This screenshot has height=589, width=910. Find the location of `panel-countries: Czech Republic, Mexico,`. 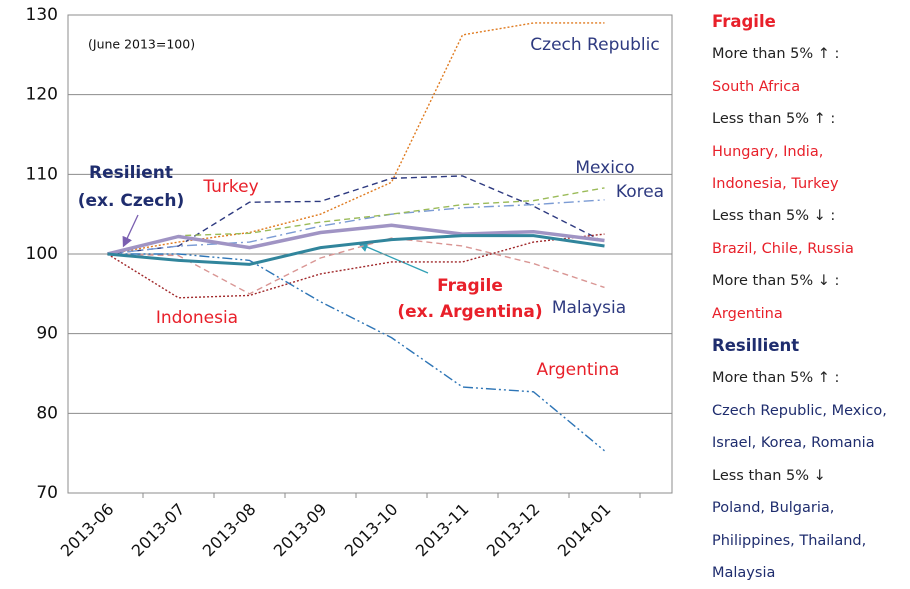

panel-countries: Czech Republic, Mexico, is located at coordinates (799, 410).